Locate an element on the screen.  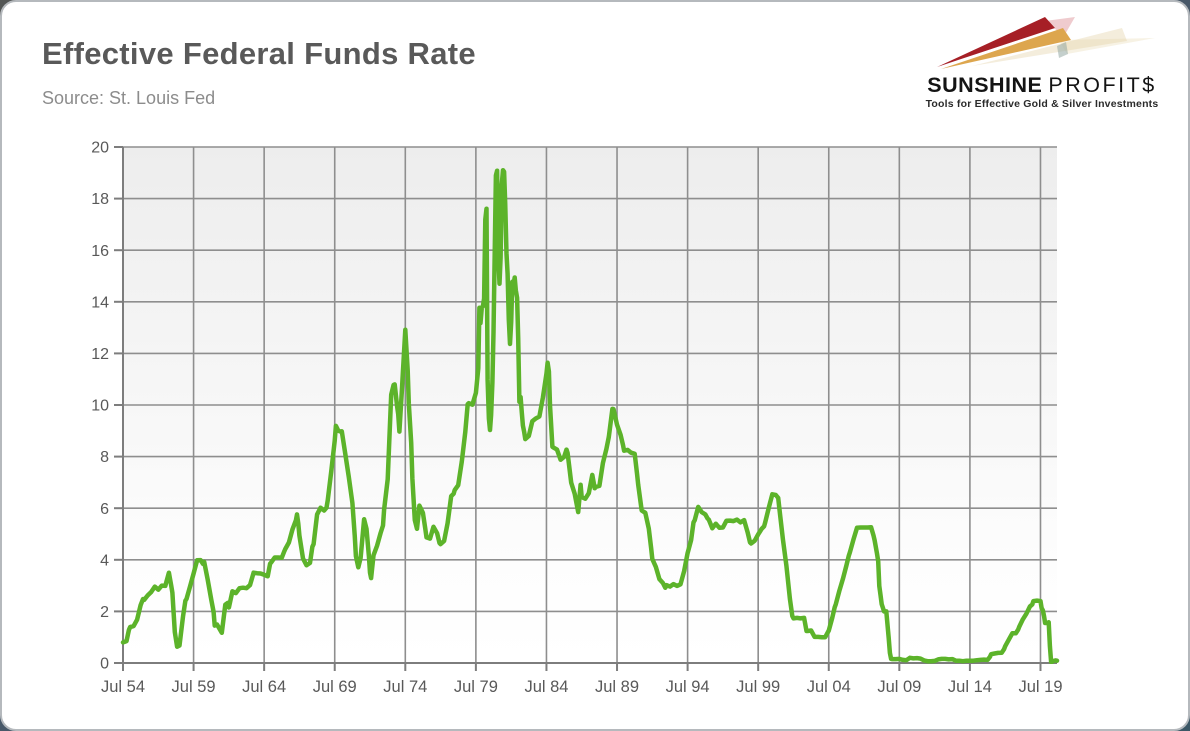
page-title: Effective Federal Funds Rate is located at coordinates (259, 53).